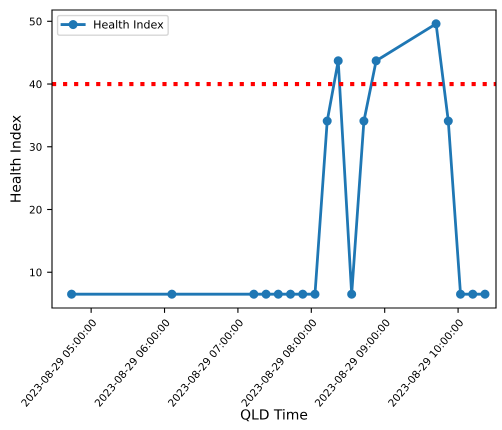  I want to click on y-axis-title: Health Index, so click(15, 158).